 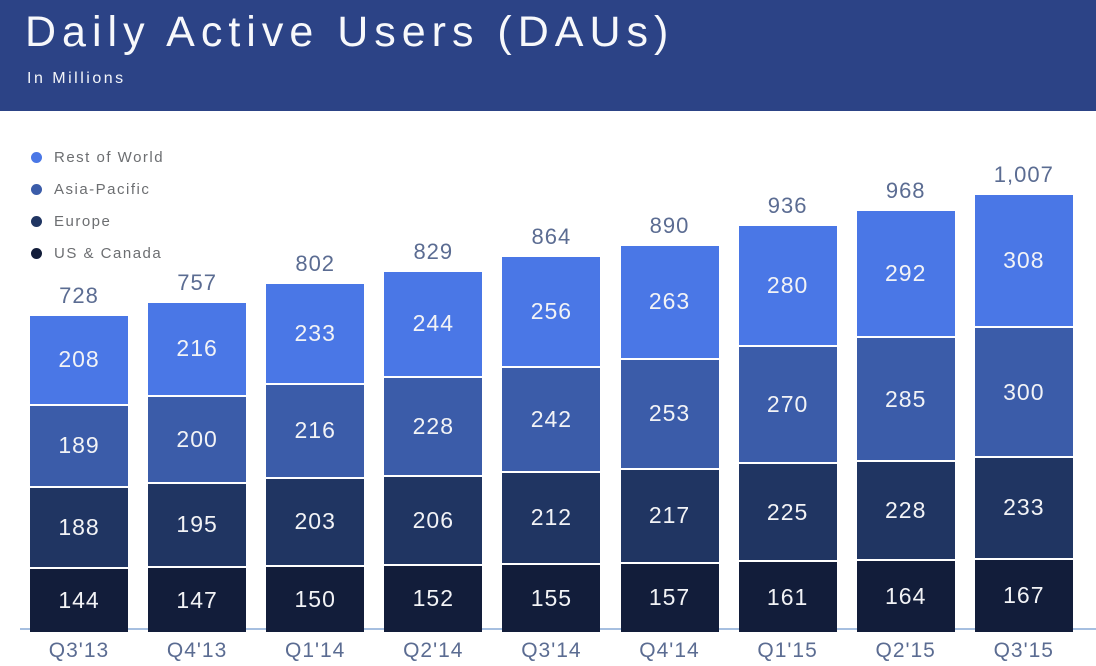 I want to click on bar-segment-europe: 228, so click(x=905, y=511).